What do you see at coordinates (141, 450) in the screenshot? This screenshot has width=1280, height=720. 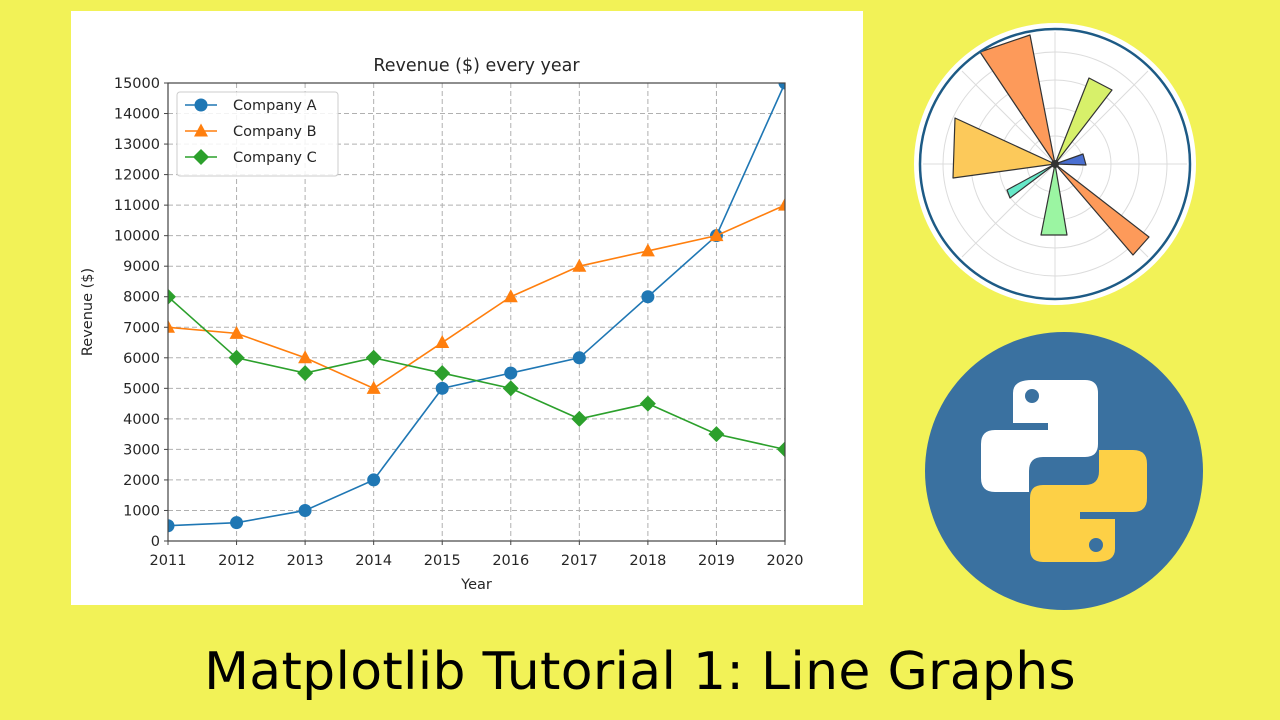 I see `y-tick-label: 3000` at bounding box center [141, 450].